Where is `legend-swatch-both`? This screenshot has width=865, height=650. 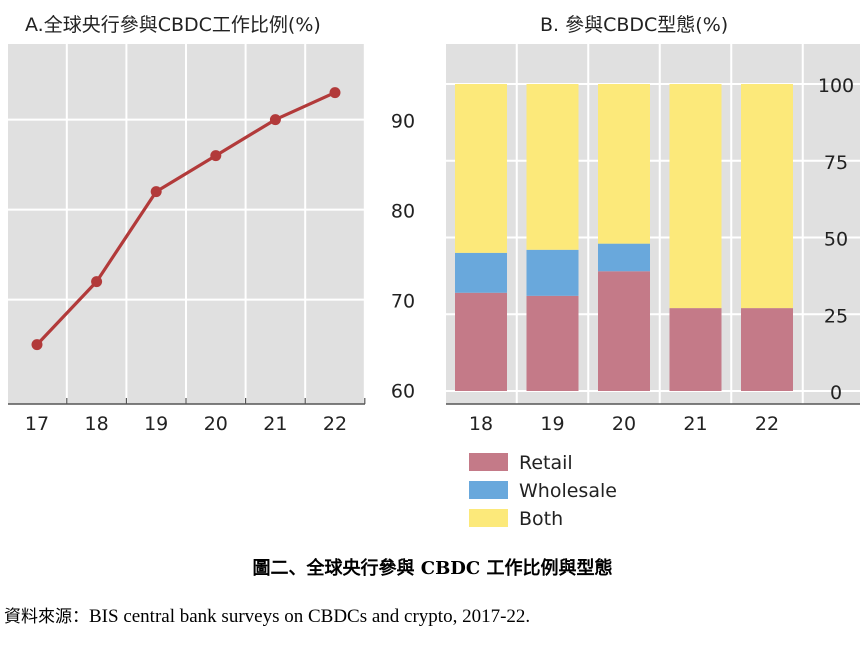 legend-swatch-both is located at coordinates (488, 518).